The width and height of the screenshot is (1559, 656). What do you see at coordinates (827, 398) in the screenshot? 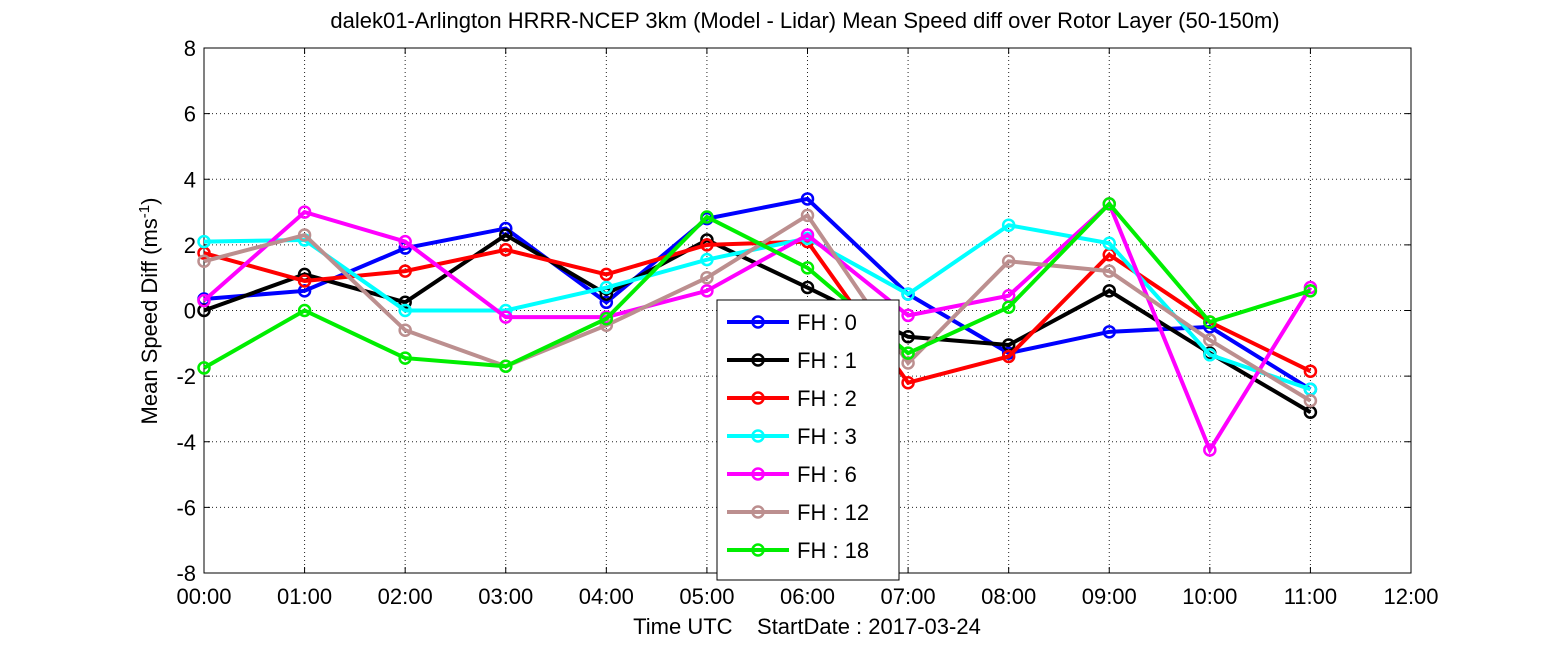
I see `legend-label: FH : 2` at bounding box center [827, 398].